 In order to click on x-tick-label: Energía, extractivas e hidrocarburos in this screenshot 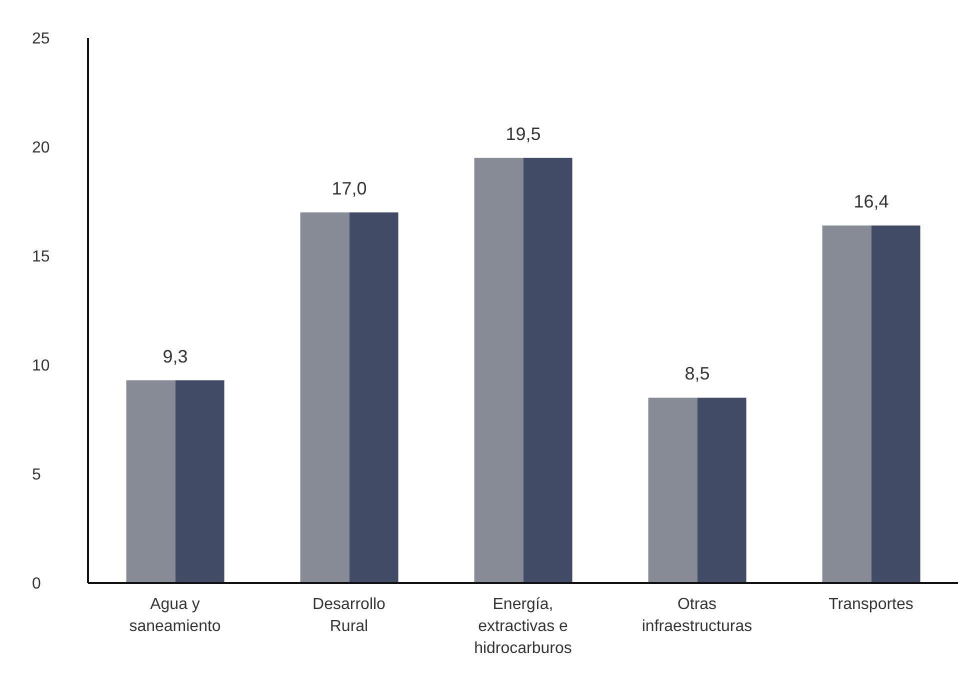, I will do `click(523, 626)`.